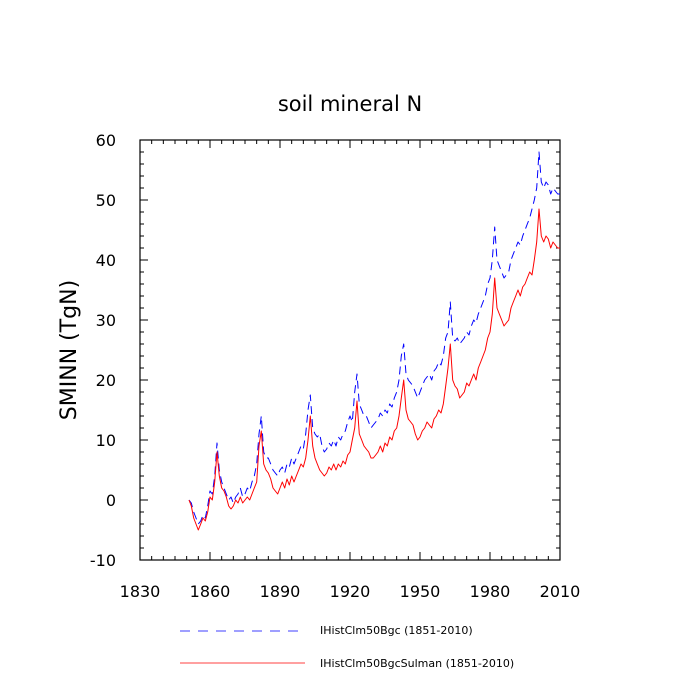 The width and height of the screenshot is (700, 700). Describe the element at coordinates (210, 591) in the screenshot. I see `x-tick-label: 1860` at that location.